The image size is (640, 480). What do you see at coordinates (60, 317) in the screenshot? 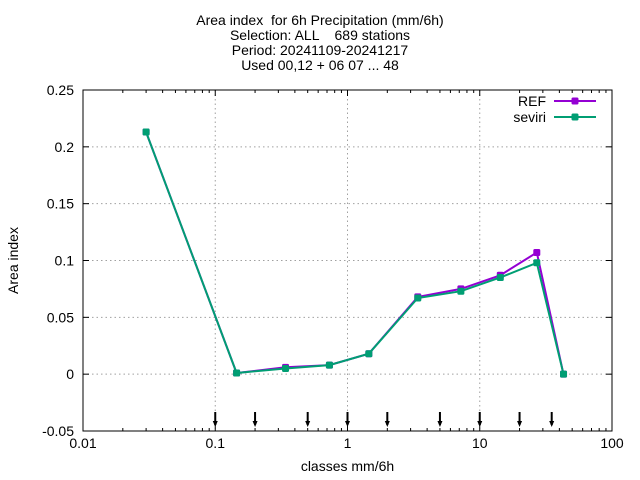
I see `y-tick-label: 0.05` at bounding box center [60, 317].